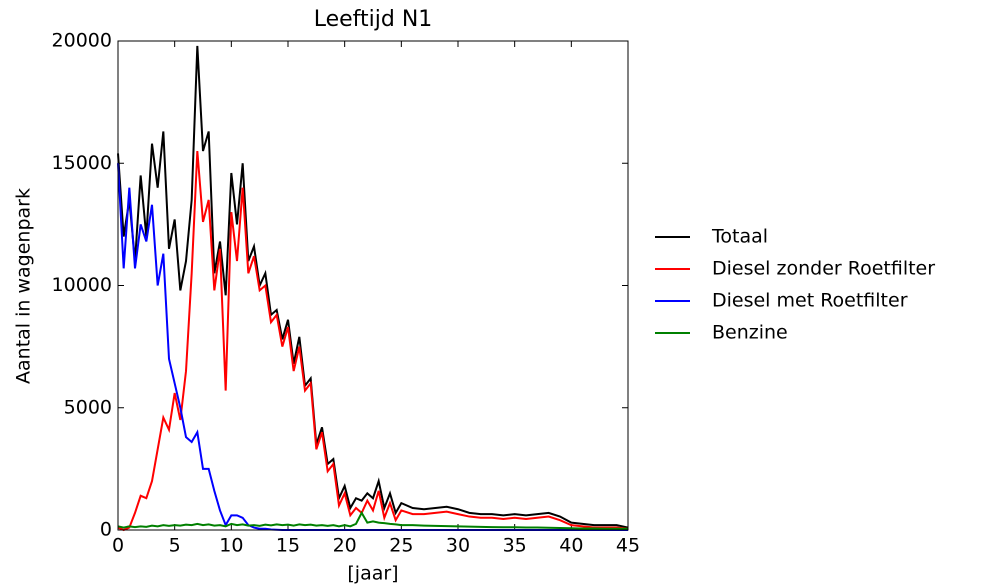  What do you see at coordinates (24, 286) in the screenshot?
I see `y-axis-label: Aantal in wagenpark` at bounding box center [24, 286].